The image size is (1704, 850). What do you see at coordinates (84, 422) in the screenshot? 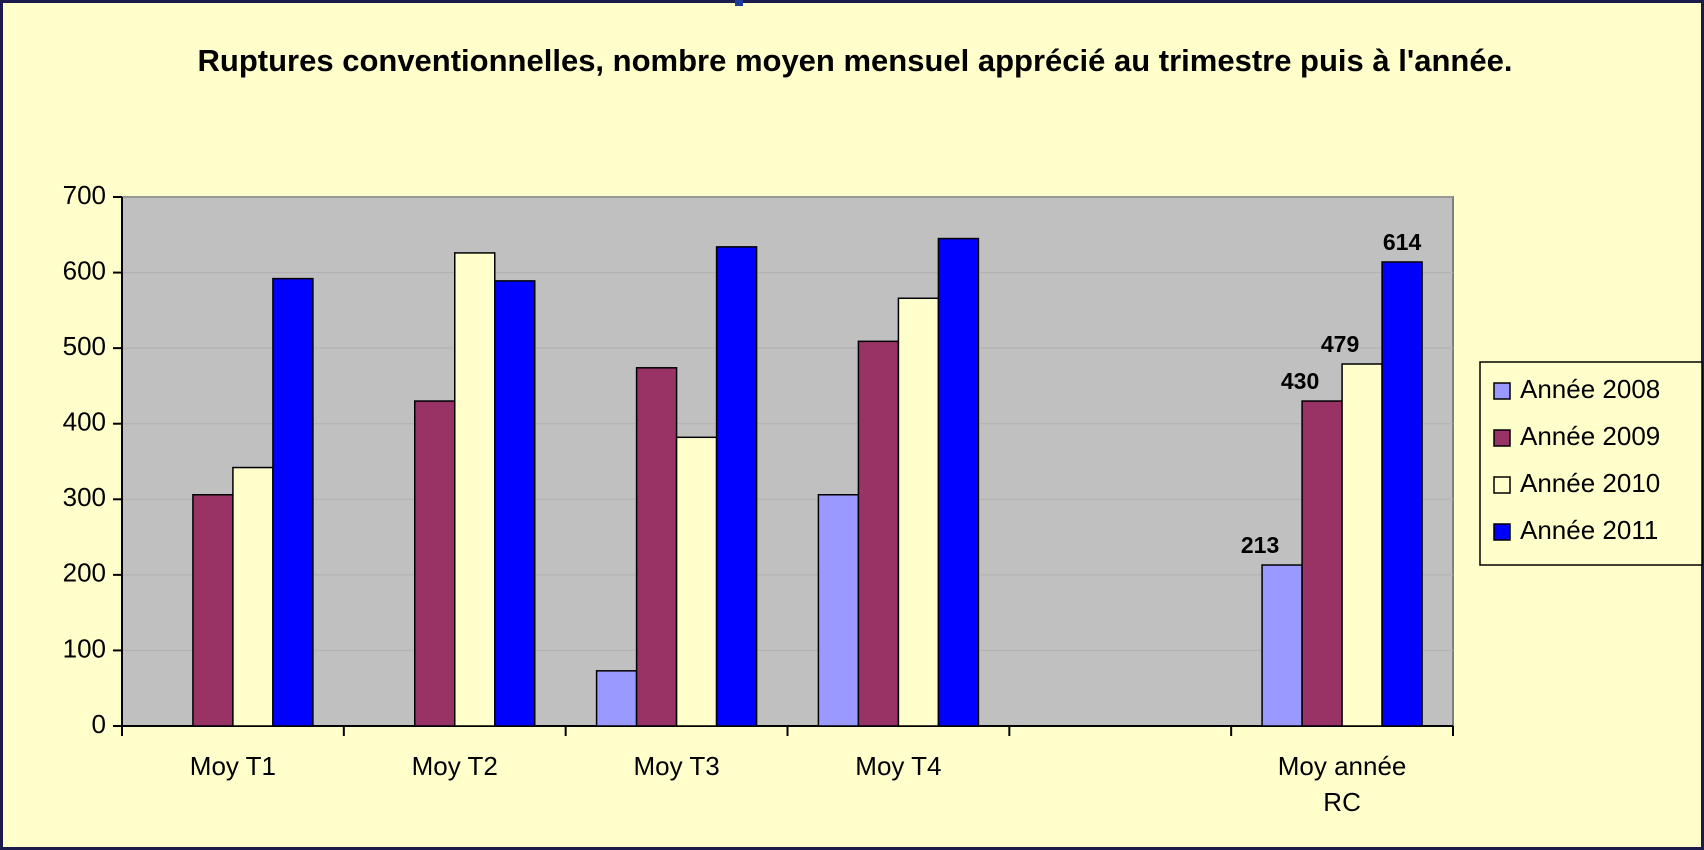
I see `y-tick-label: 400` at bounding box center [84, 422].